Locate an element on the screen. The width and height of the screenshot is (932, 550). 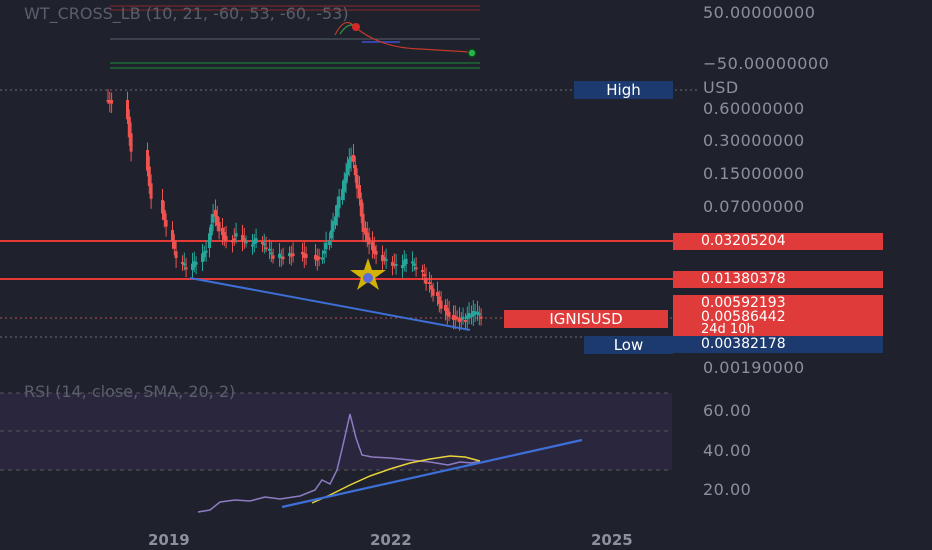
symbol-tag: IGNISUSD is located at coordinates (586, 319).